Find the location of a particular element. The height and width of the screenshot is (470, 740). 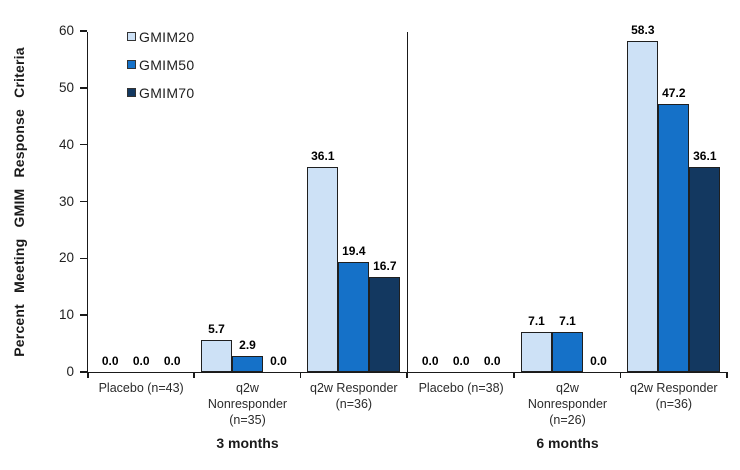

legend-label: GMIM70 is located at coordinates (167, 92).